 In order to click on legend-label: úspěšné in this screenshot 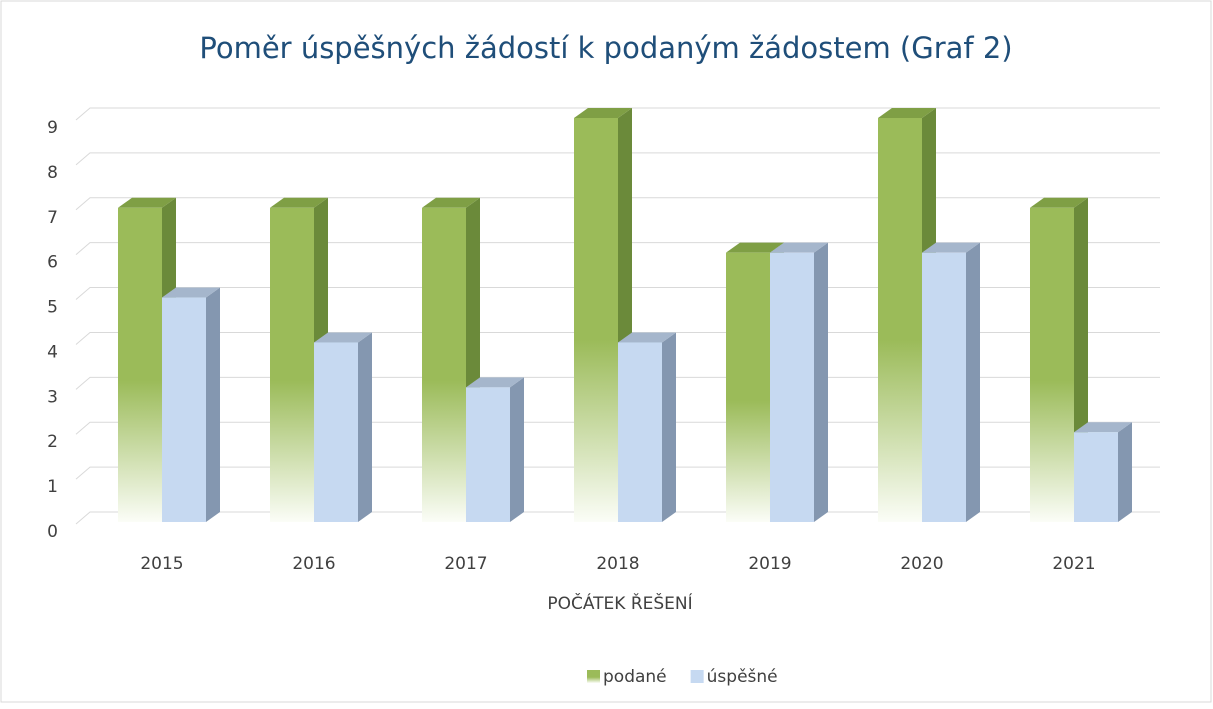, I will do `click(742, 677)`.